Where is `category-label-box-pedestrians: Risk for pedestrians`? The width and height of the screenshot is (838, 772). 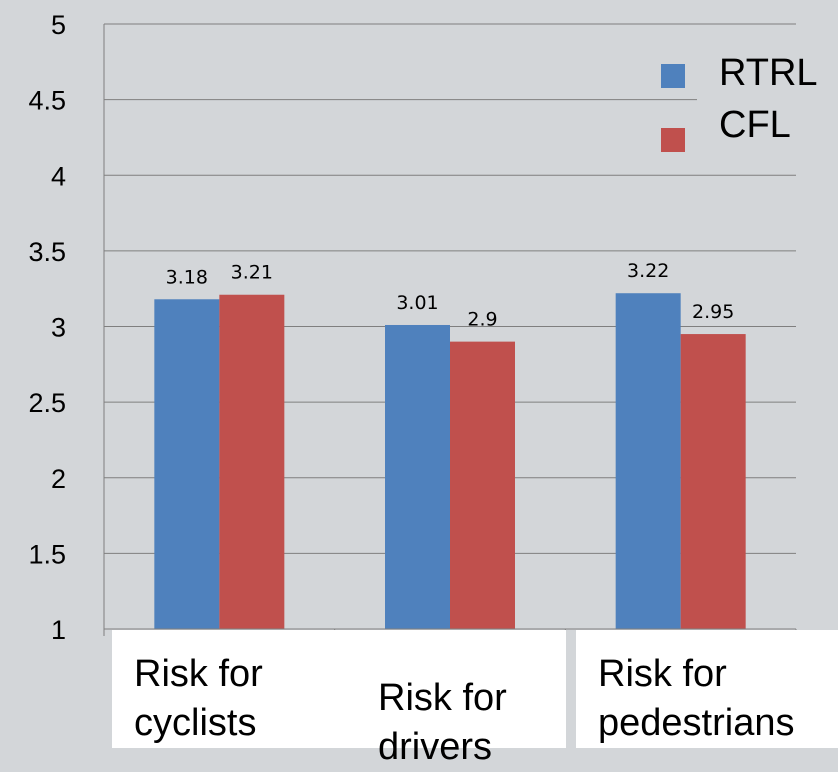
category-label-box-pedestrians: Risk for pedestrians is located at coordinates (707, 689).